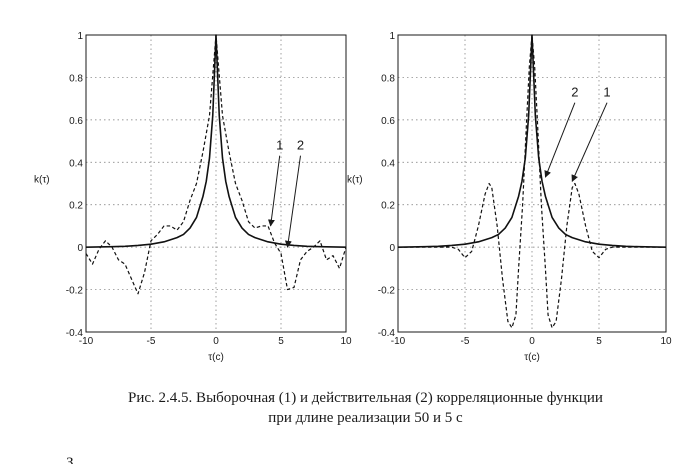  I want to click on figure-caption-line2: при длине реализации 50 и 5 с, so click(365, 418).